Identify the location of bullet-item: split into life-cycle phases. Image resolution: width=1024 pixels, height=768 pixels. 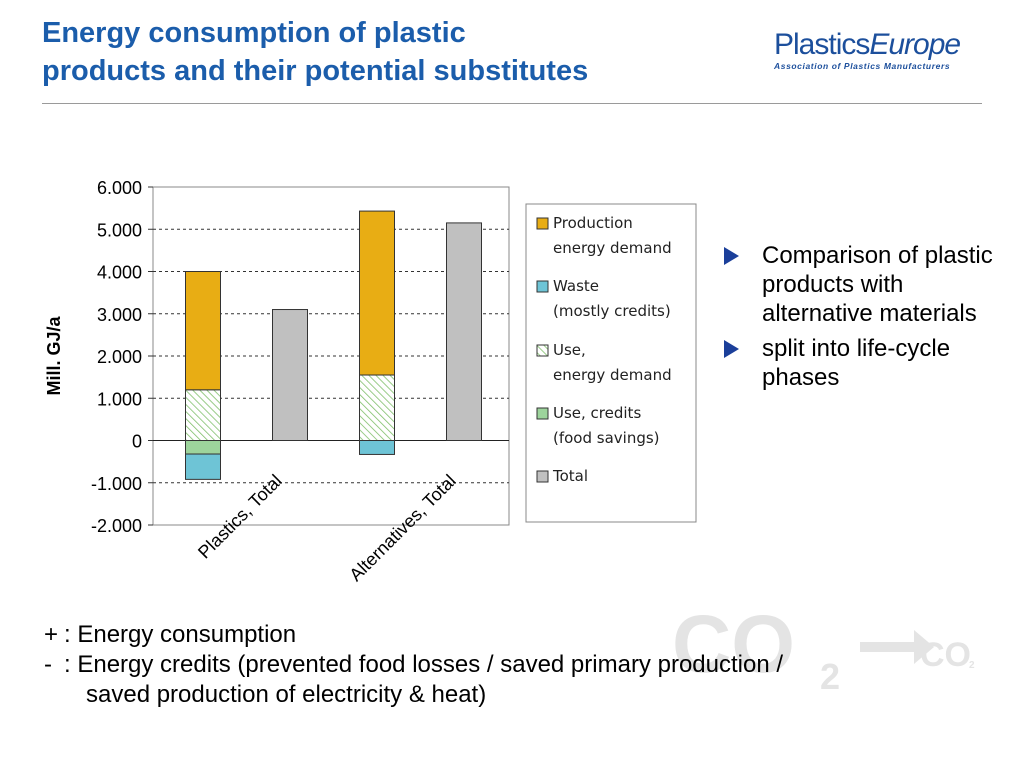
(869, 363).